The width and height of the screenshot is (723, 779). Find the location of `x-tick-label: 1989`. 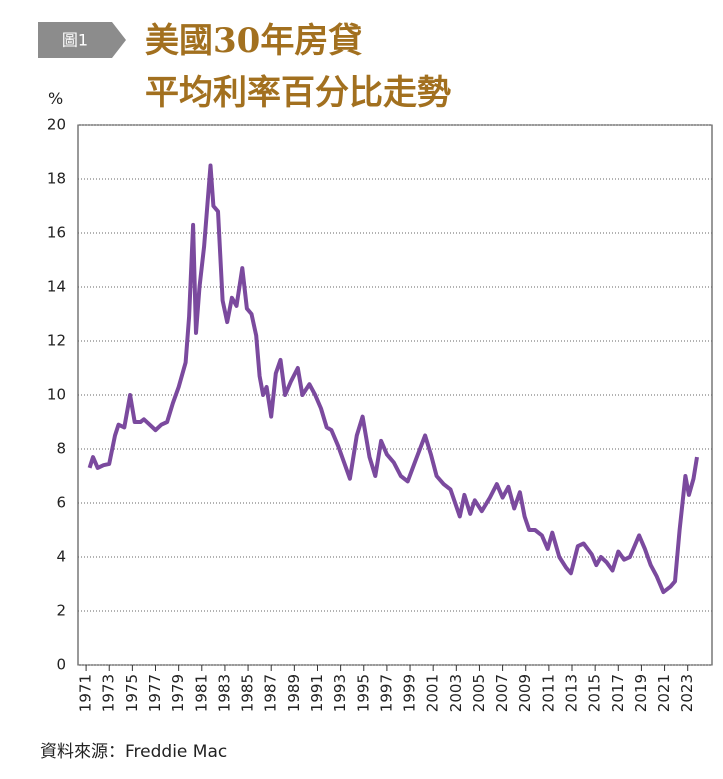

x-tick-label: 1989 is located at coordinates (294, 693).